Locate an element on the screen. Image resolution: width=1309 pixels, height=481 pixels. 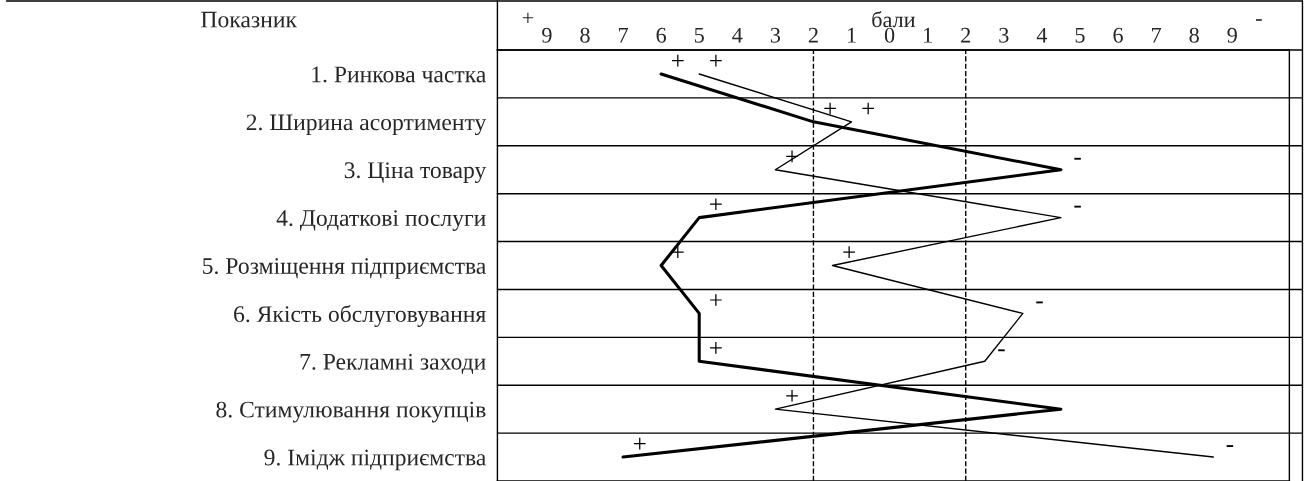
x-axis-title: бали is located at coordinates (894, 19).